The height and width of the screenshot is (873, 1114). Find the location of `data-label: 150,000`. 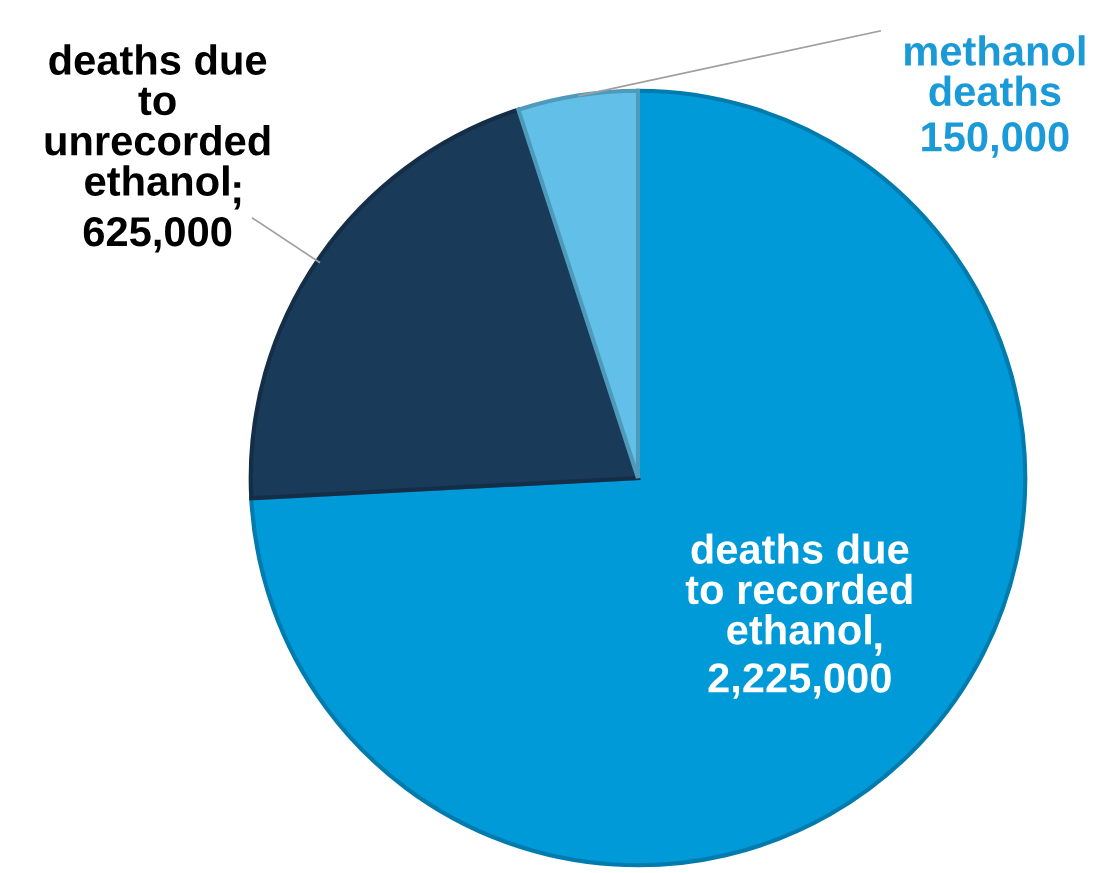

data-label: 150,000 is located at coordinates (995, 140).